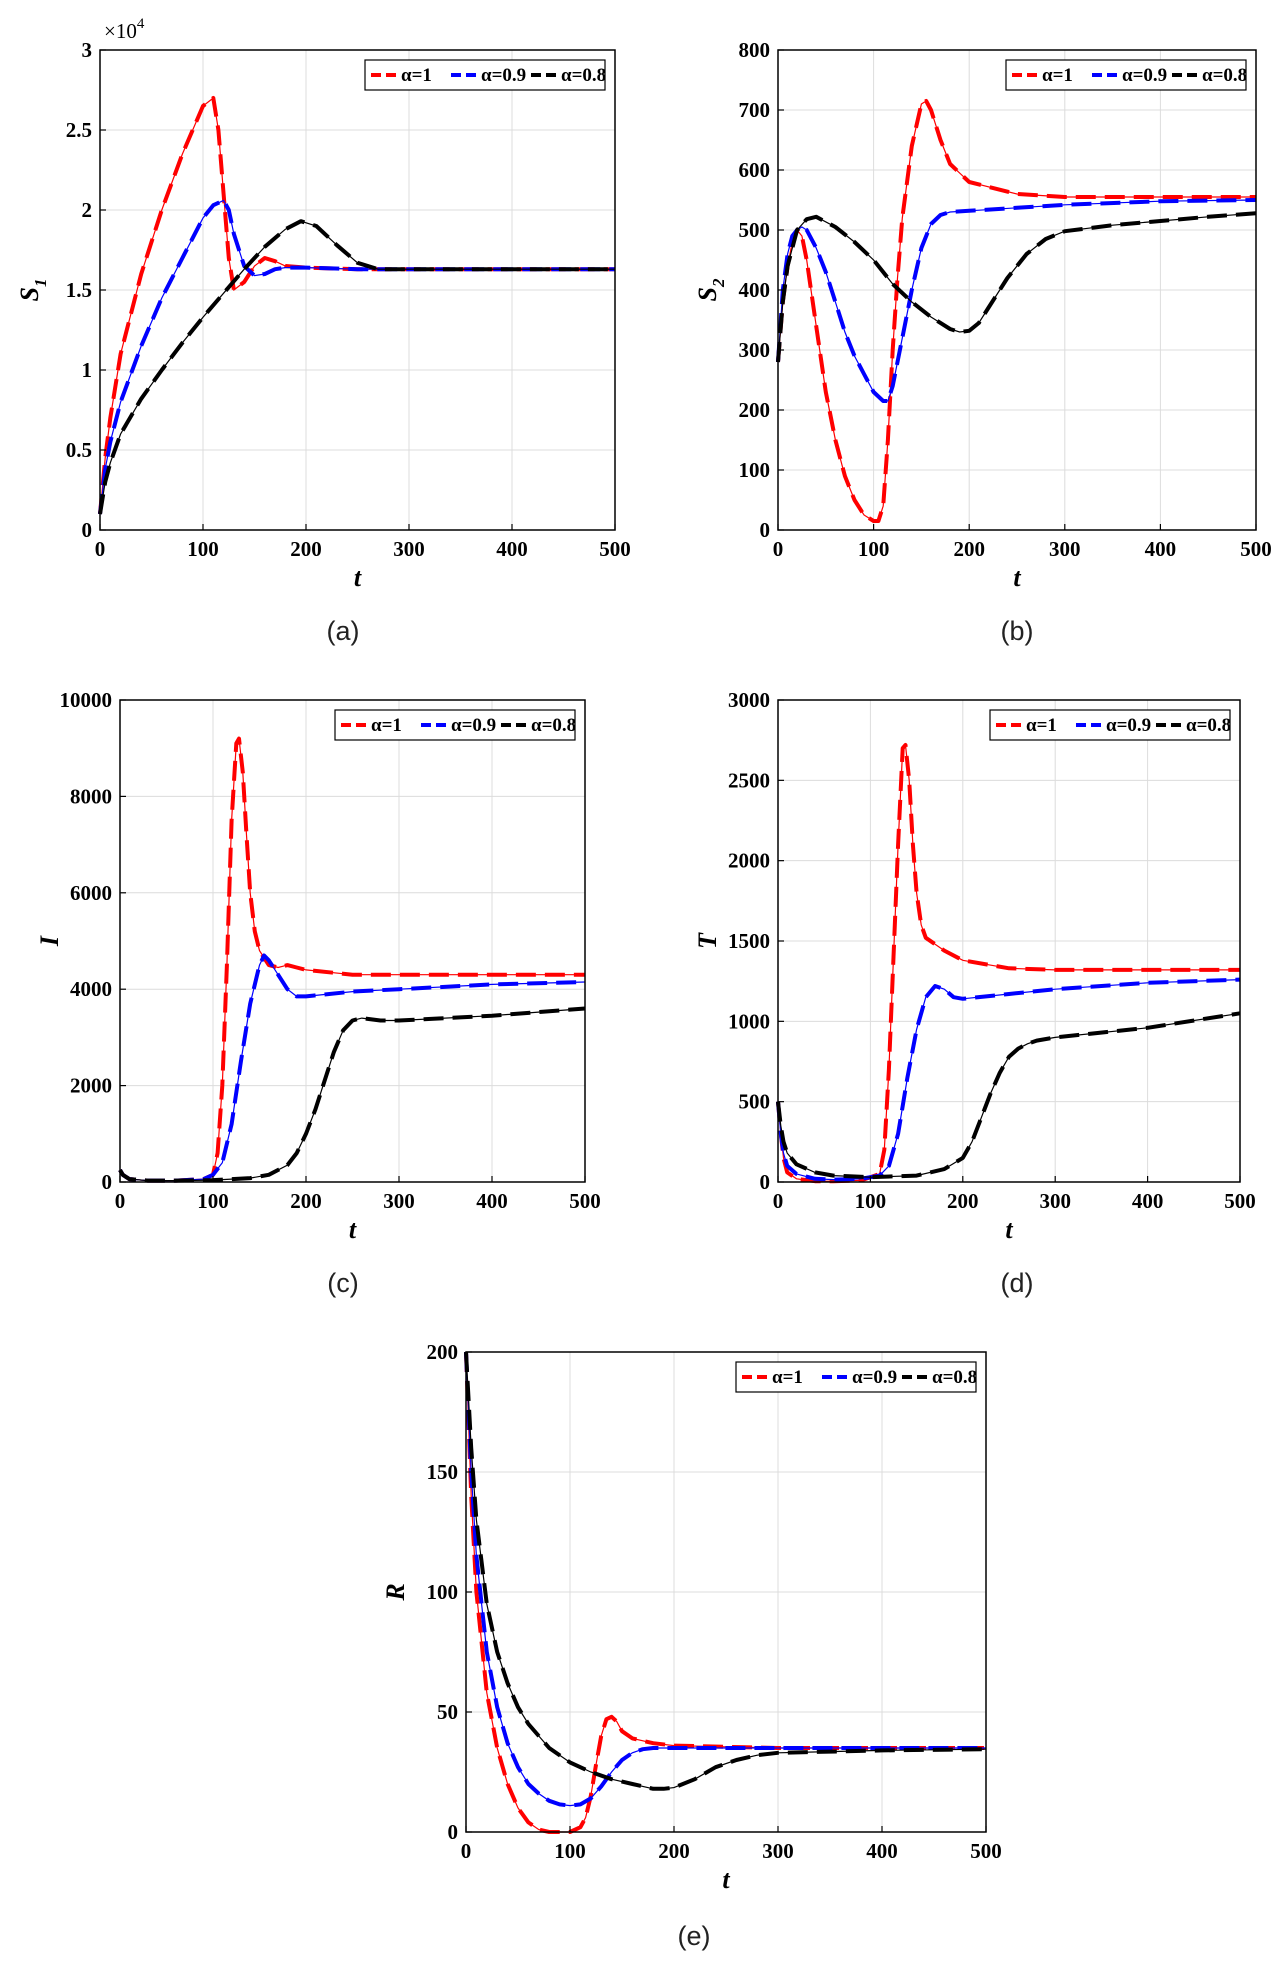  Describe the element at coordinates (79, 130) in the screenshot. I see `y-tick-label: 2.5` at that location.